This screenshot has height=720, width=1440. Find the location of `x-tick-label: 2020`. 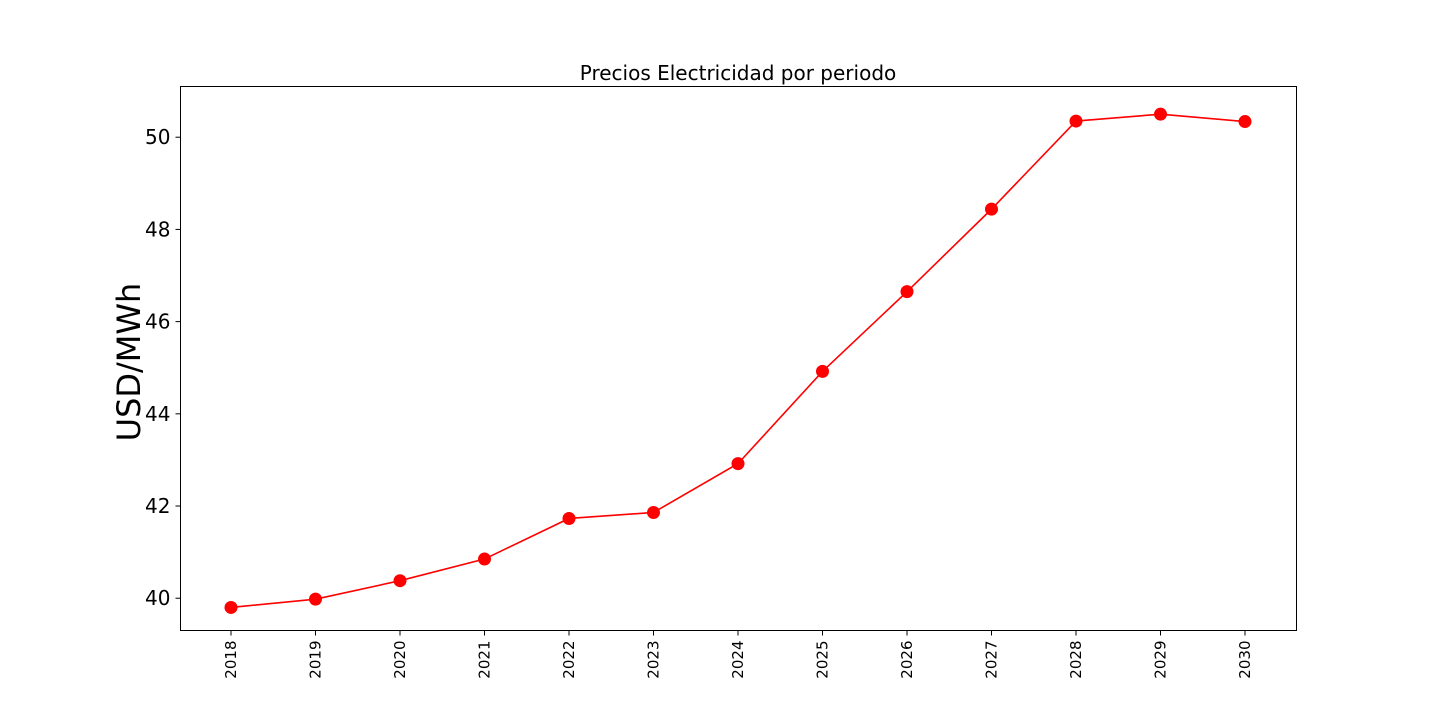

x-tick-label: 2020 is located at coordinates (400, 660).